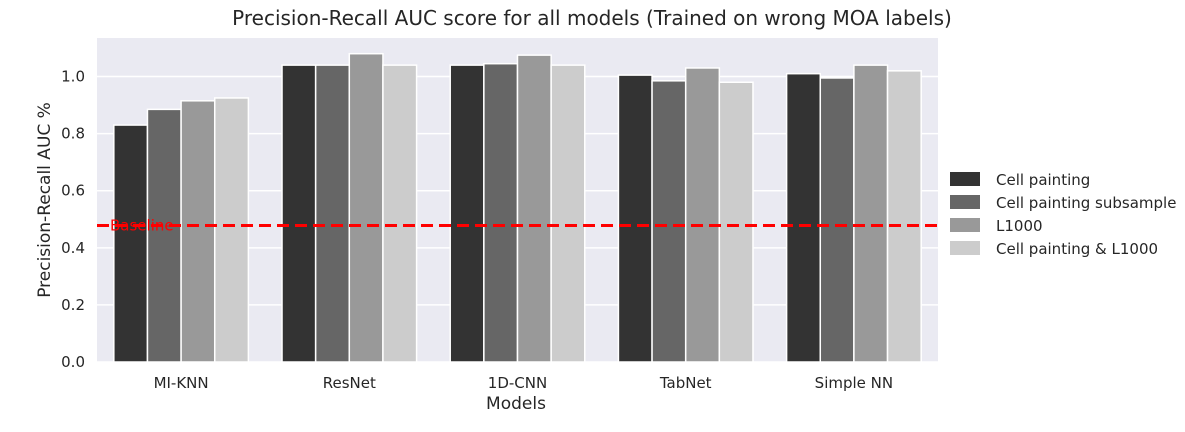 This screenshot has height=432, width=1185. What do you see at coordinates (45, 200) in the screenshot?
I see `y-axis-label: Precision-Recall AUC %` at bounding box center [45, 200].